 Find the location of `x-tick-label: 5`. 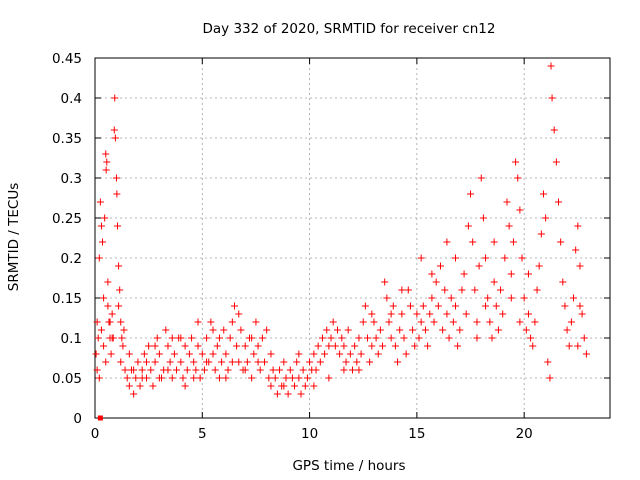

x-tick-label: 5 is located at coordinates (202, 434).